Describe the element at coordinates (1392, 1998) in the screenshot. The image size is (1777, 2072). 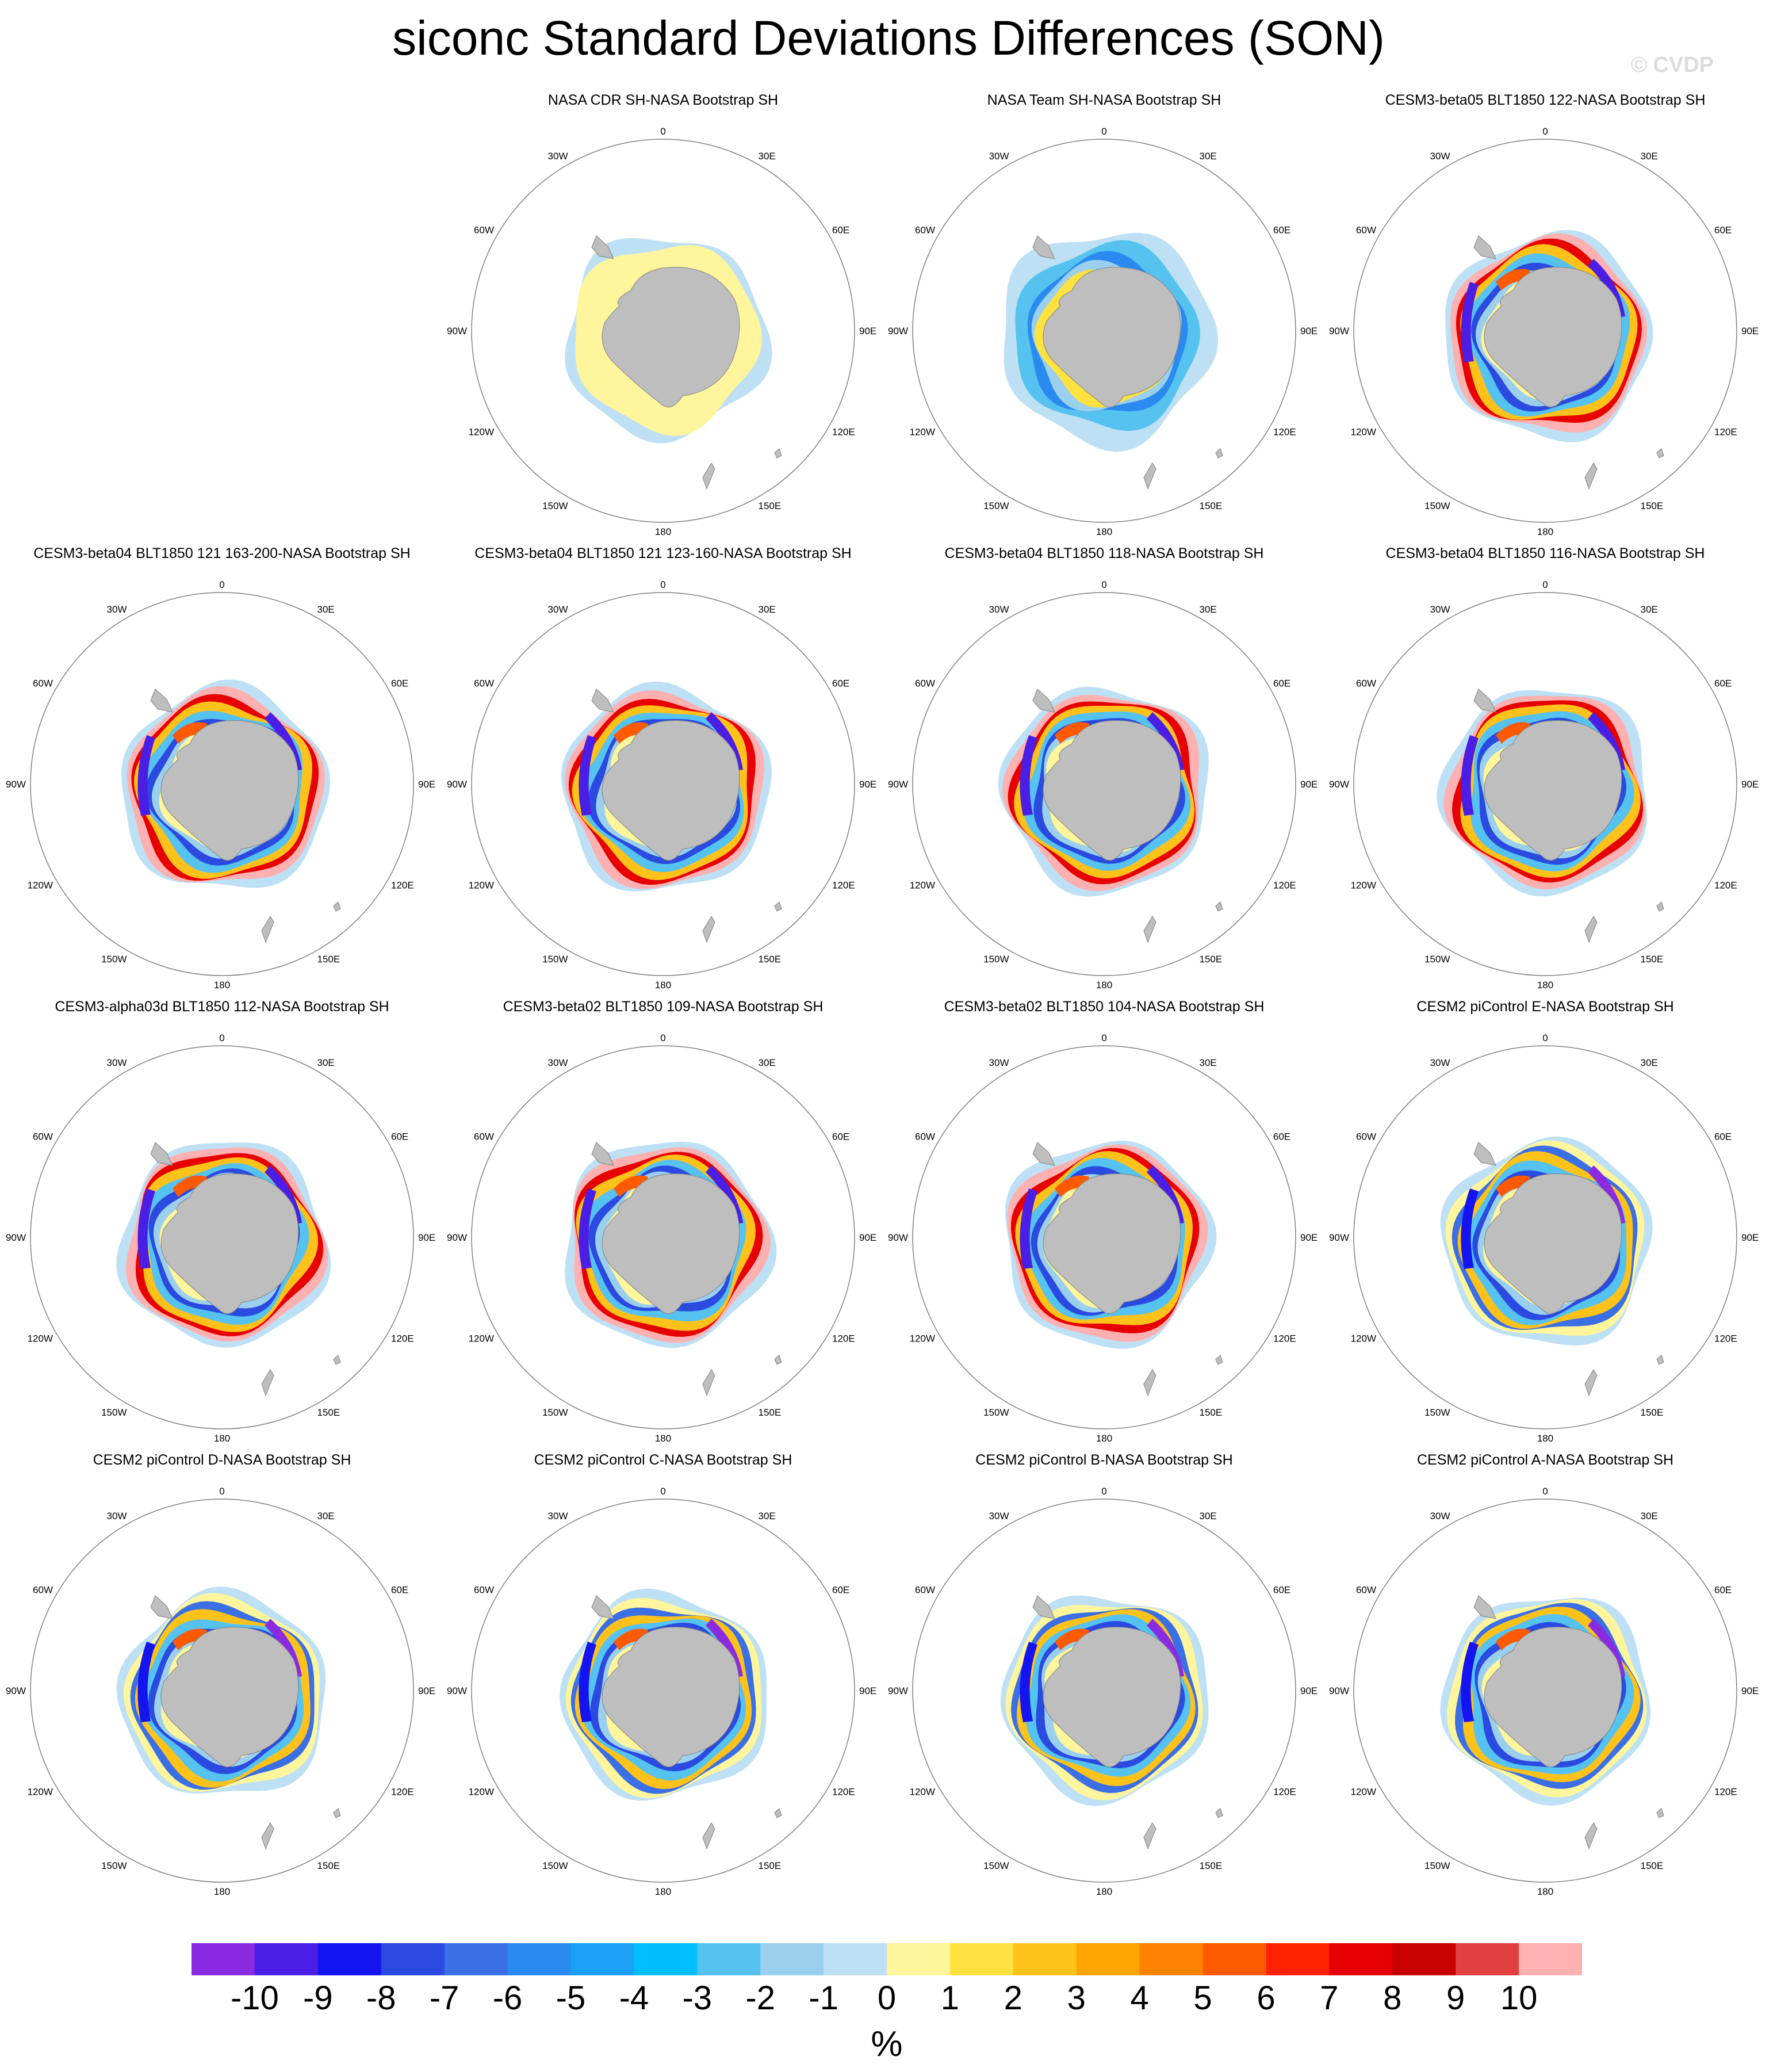
I see `colorbar-tick: 8` at that location.